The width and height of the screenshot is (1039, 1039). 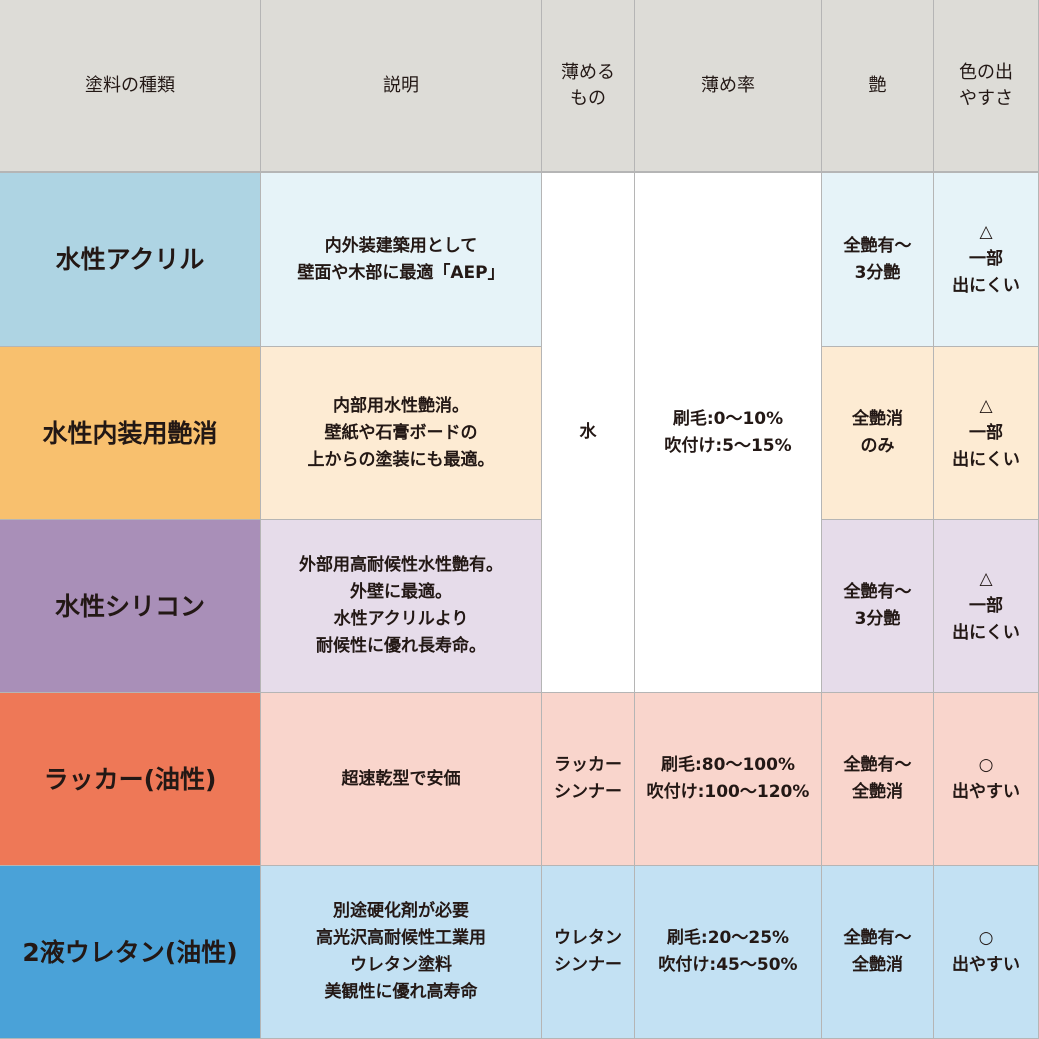 What do you see at coordinates (878, 86) in the screenshot?
I see `header-gloss: 艶` at bounding box center [878, 86].